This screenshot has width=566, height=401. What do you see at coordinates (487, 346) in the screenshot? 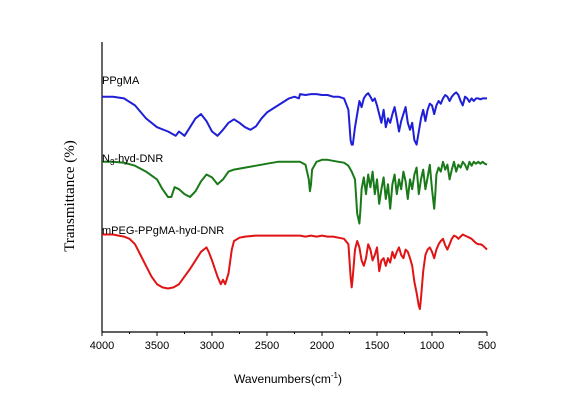
I see `x-tick-label: 500` at bounding box center [487, 346].